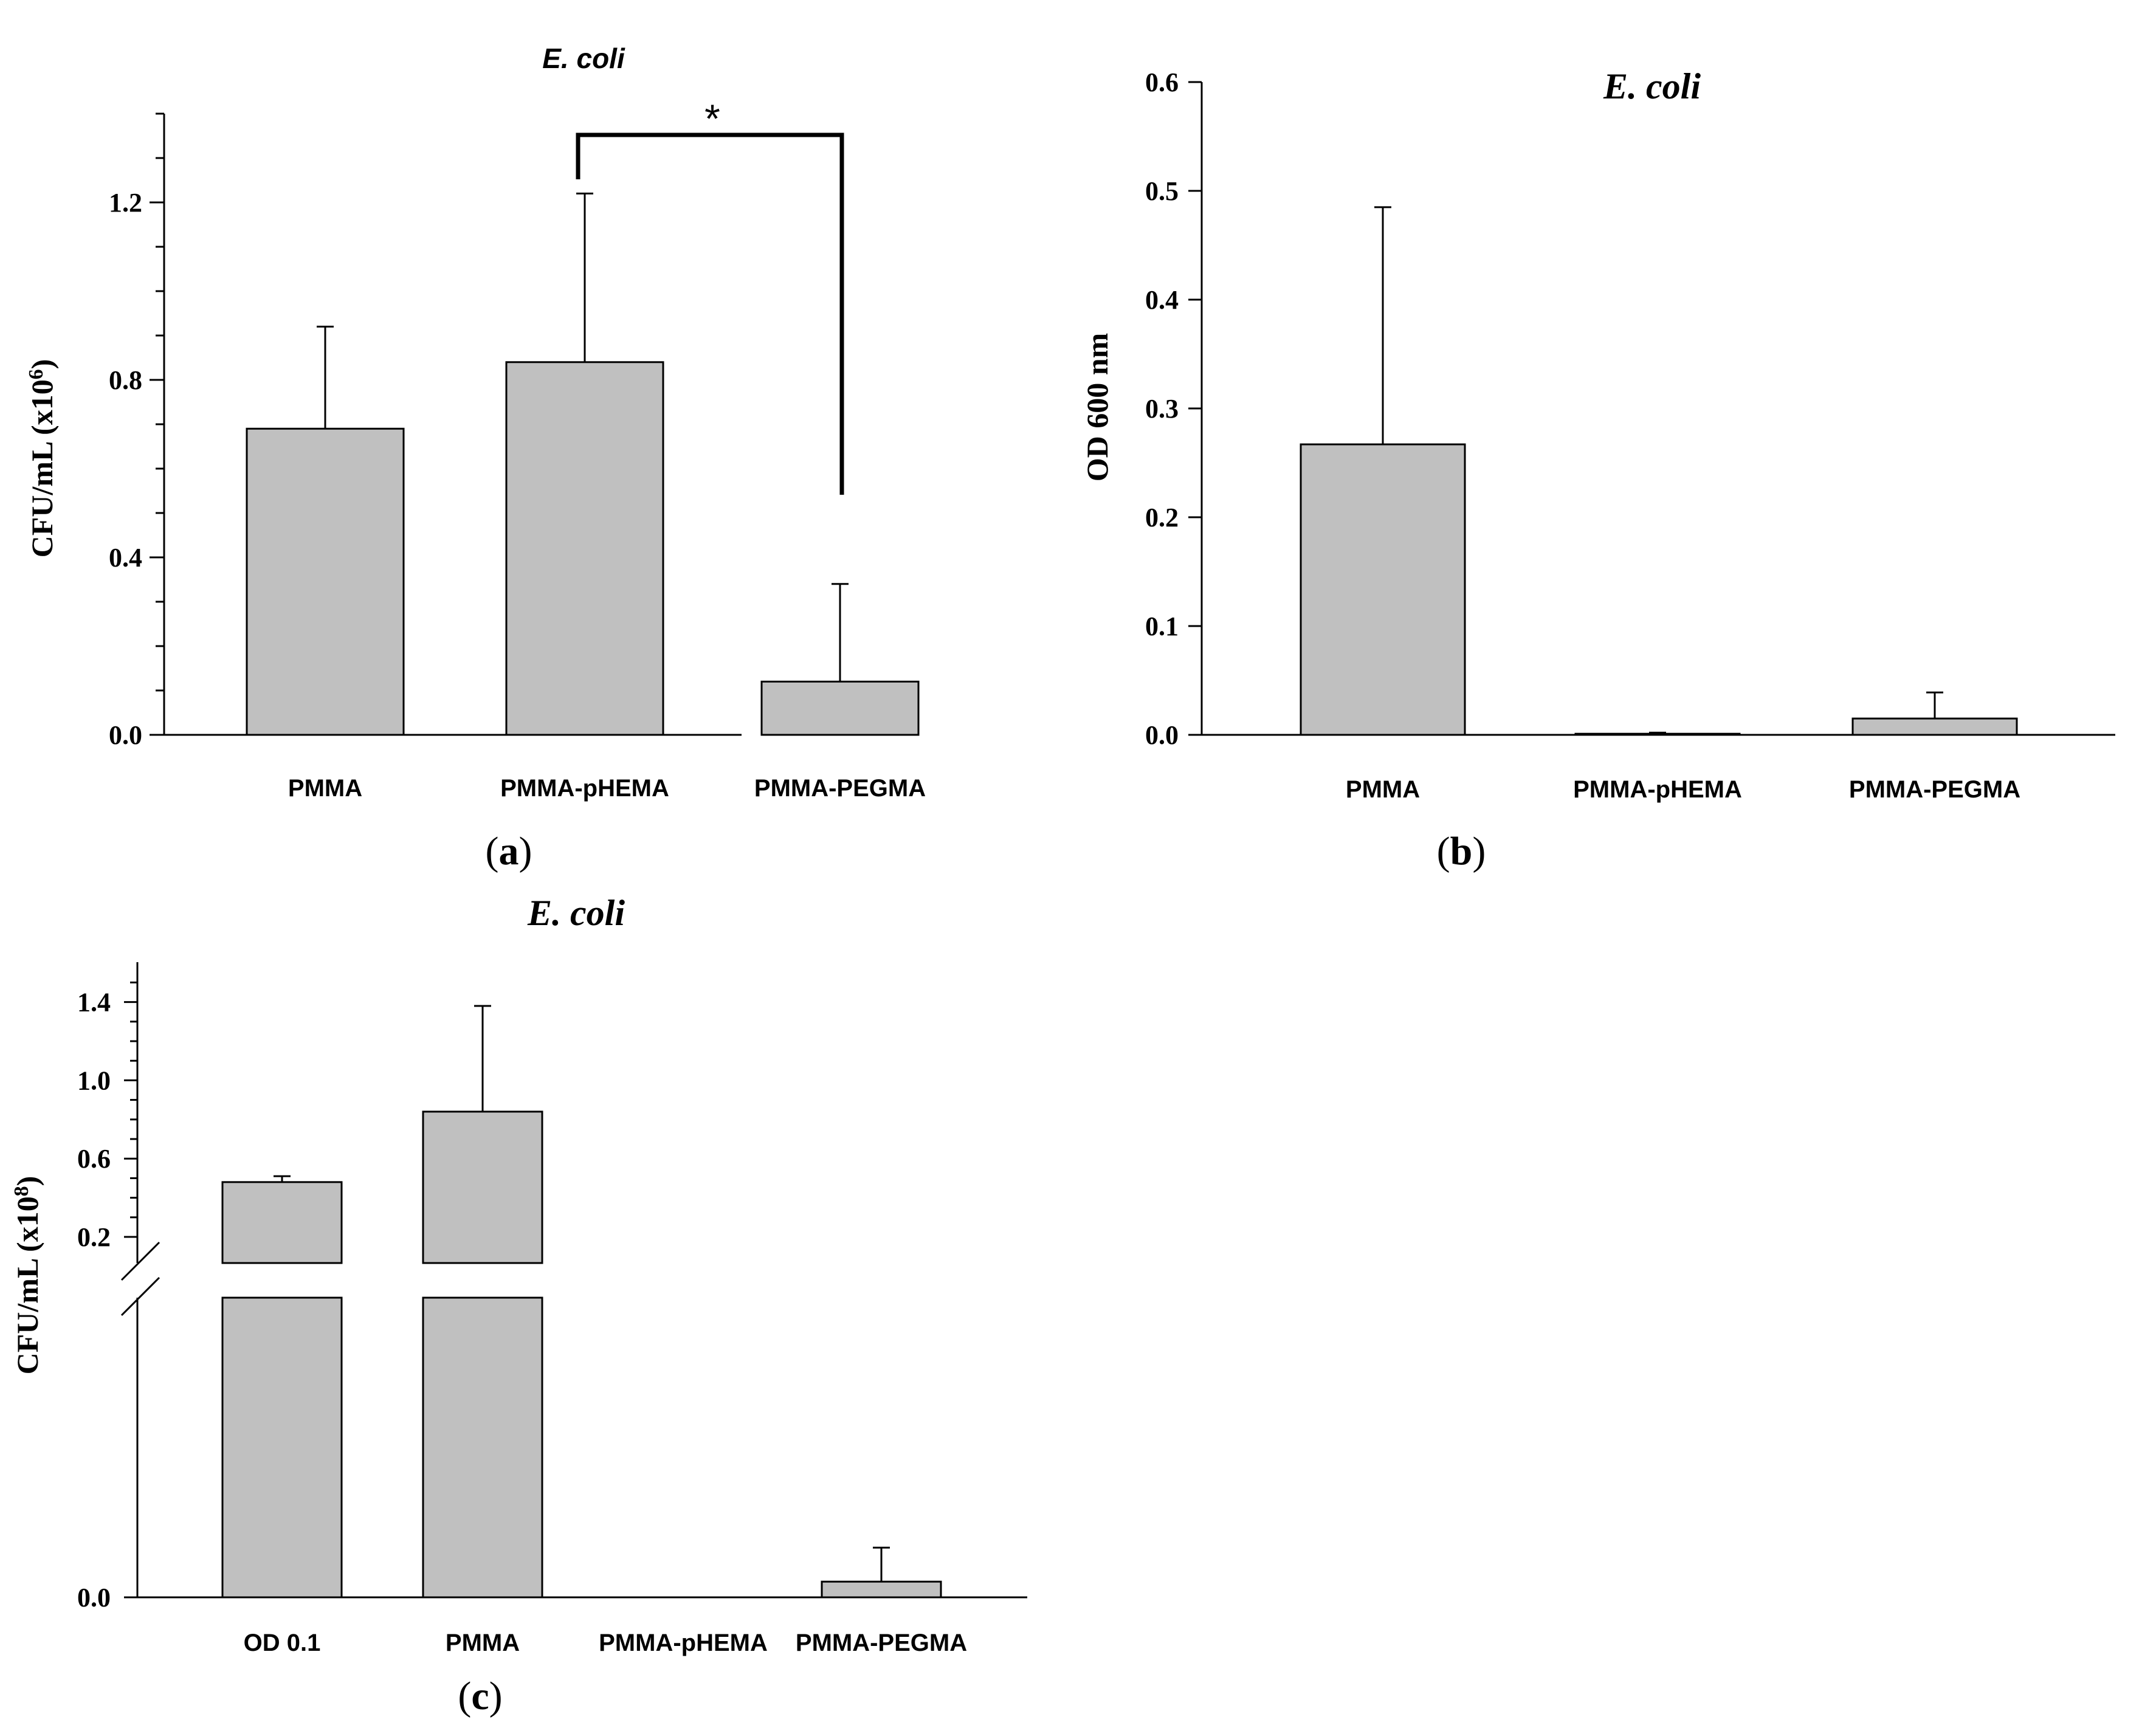 The width and height of the screenshot is (2156, 1728). What do you see at coordinates (1162, 626) in the screenshot?
I see `chart-b-tick-label: 0.1` at bounding box center [1162, 626].